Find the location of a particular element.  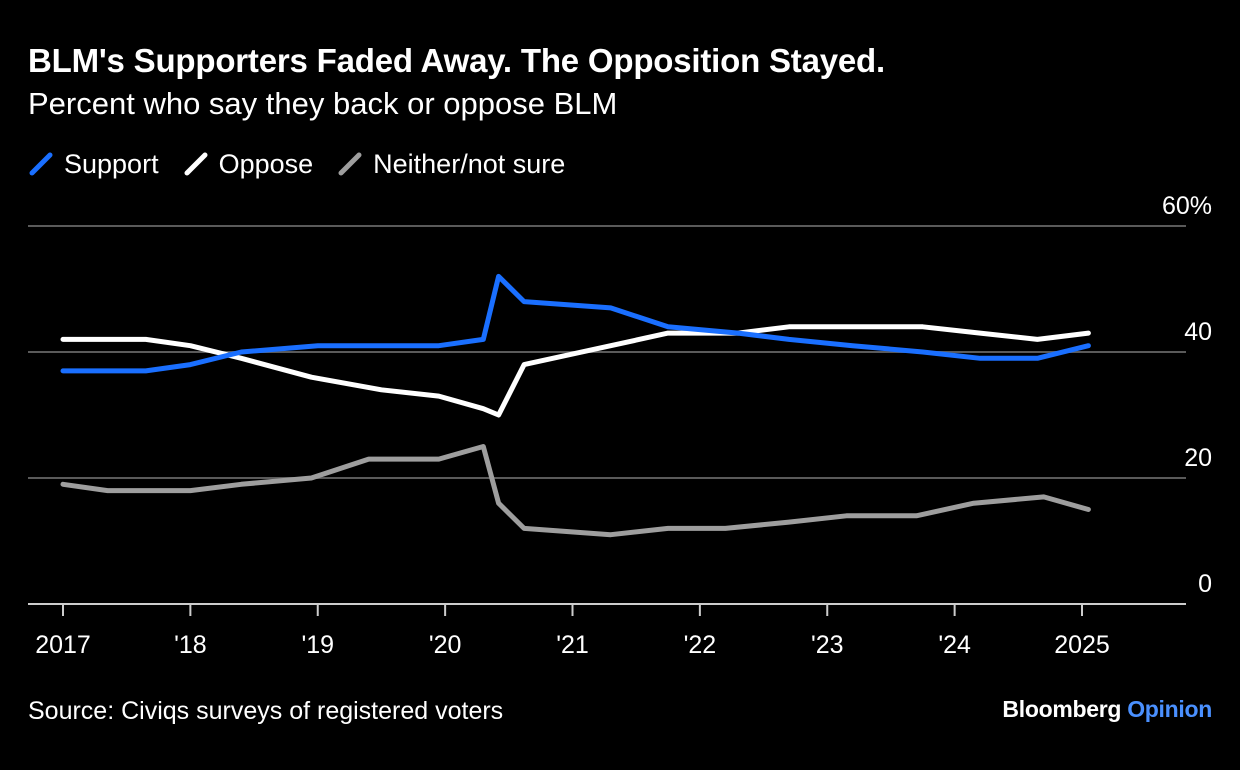

legend-label-oppose: Oppose is located at coordinates (266, 163).